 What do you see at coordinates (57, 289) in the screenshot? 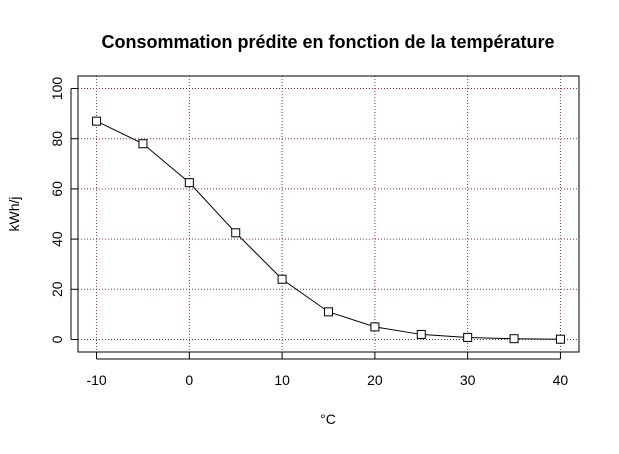
I see `y-tick-label: 20` at bounding box center [57, 289].